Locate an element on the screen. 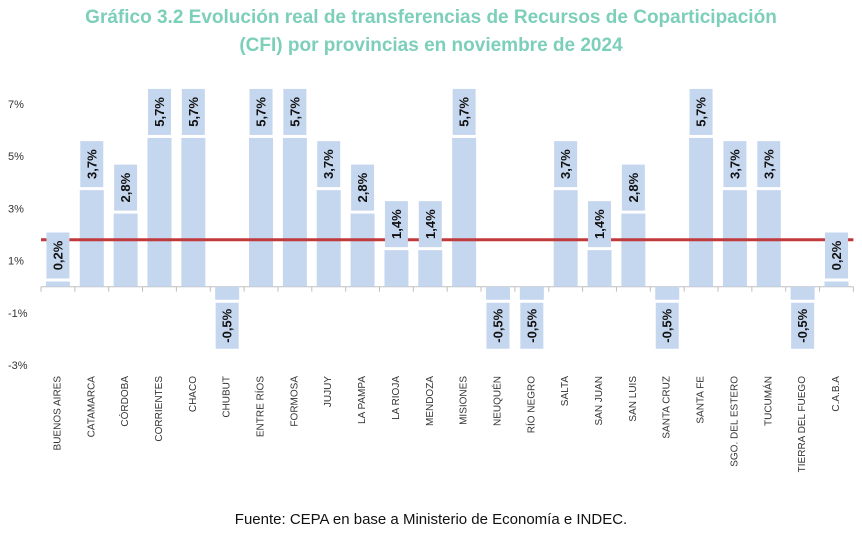 The image size is (862, 545). x-tick-label: JUJUY is located at coordinates (328, 391).